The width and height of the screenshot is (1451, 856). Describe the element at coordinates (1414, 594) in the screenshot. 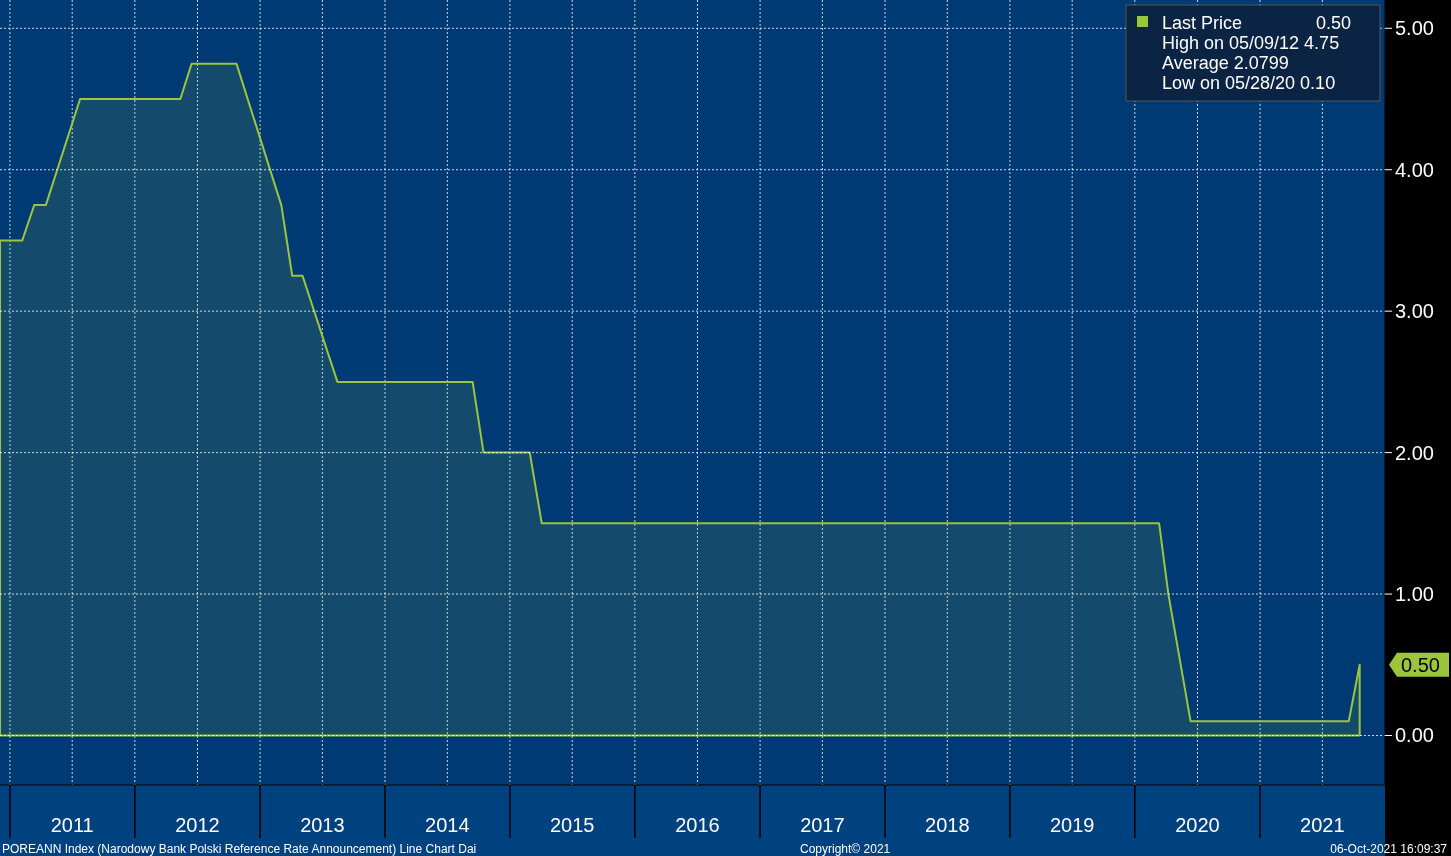

I see `y-tick-label: 1.00` at that location.